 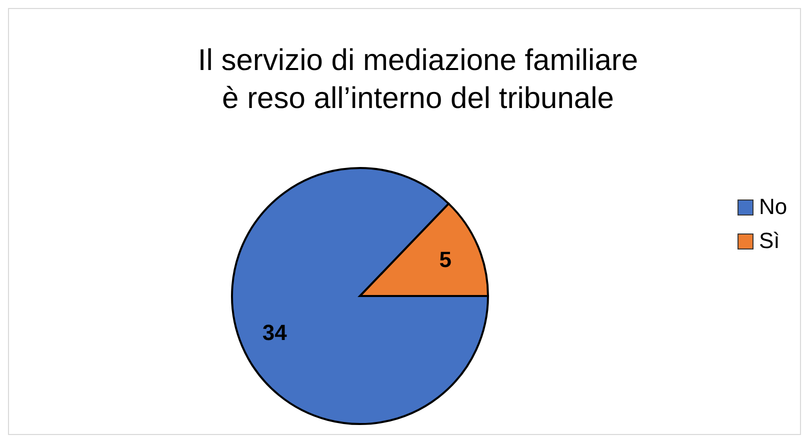 What do you see at coordinates (275, 332) in the screenshot?
I see `data-label: 34` at bounding box center [275, 332].